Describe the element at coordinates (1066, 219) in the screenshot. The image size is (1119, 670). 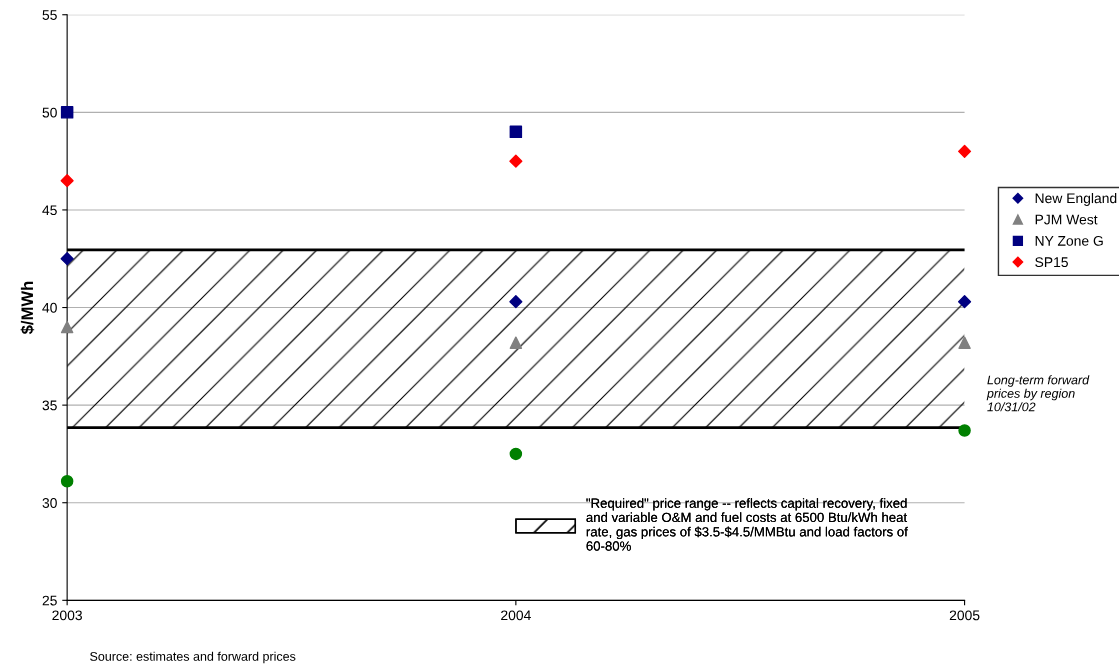
I see `legend-label: PJM West` at that location.